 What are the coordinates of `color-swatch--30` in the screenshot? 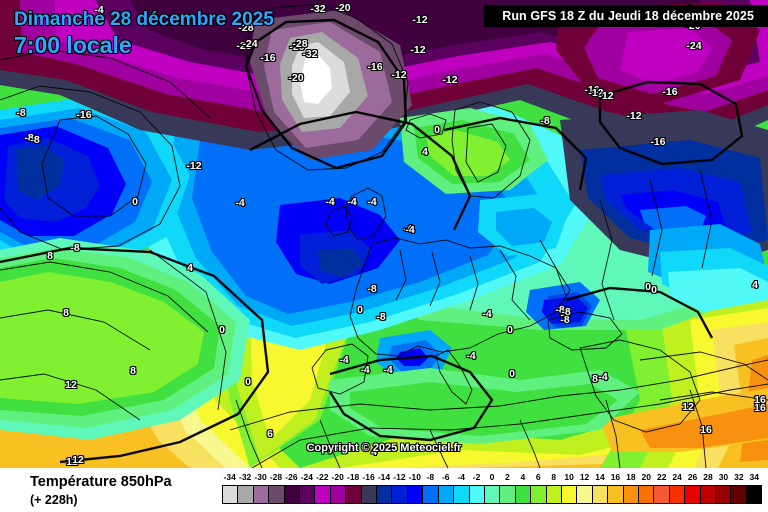 It's located at (261, 494).